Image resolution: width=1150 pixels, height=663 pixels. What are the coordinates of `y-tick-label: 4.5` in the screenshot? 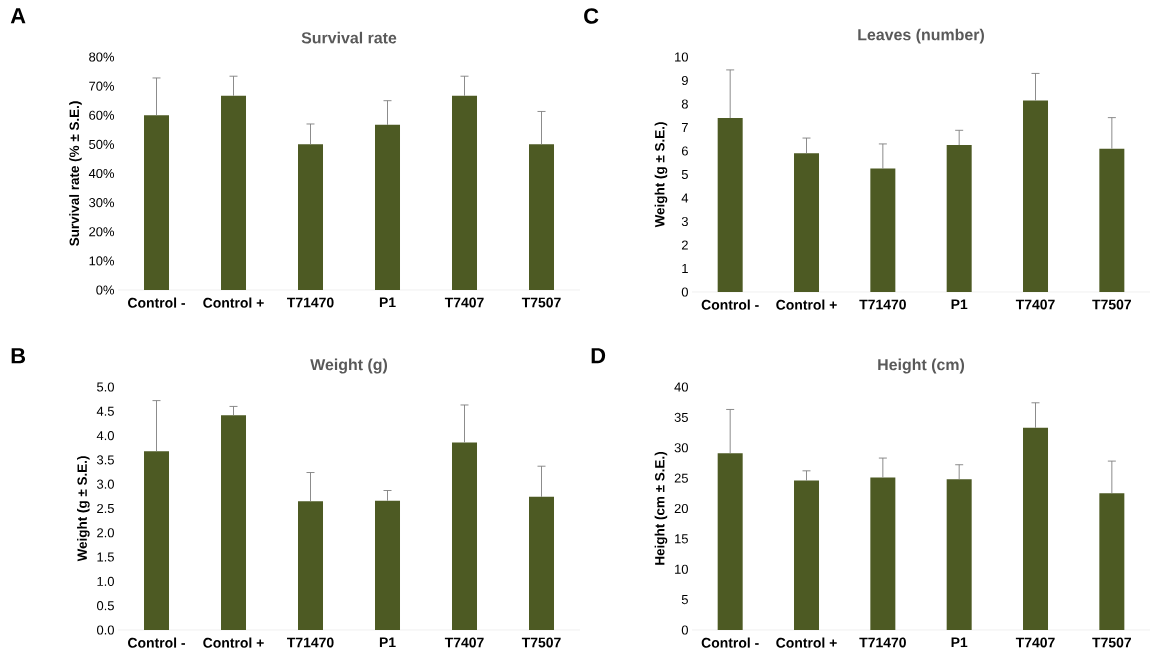 It's located at (105, 411).